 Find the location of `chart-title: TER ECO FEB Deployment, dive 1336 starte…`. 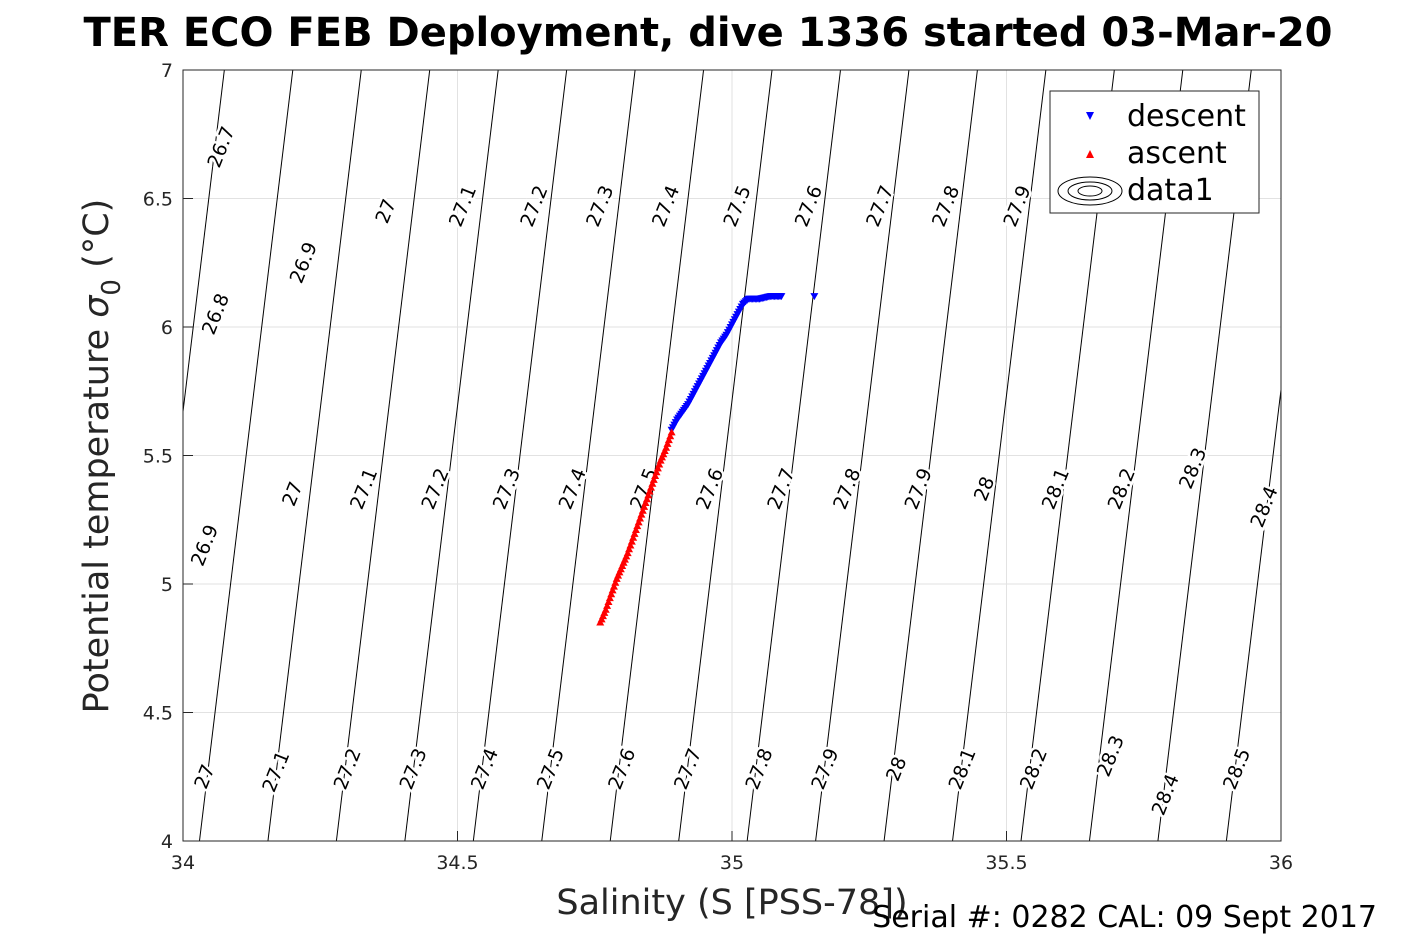

chart-title: TER ECO FEB Deployment, dive 1336 starte… is located at coordinates (707, 33).